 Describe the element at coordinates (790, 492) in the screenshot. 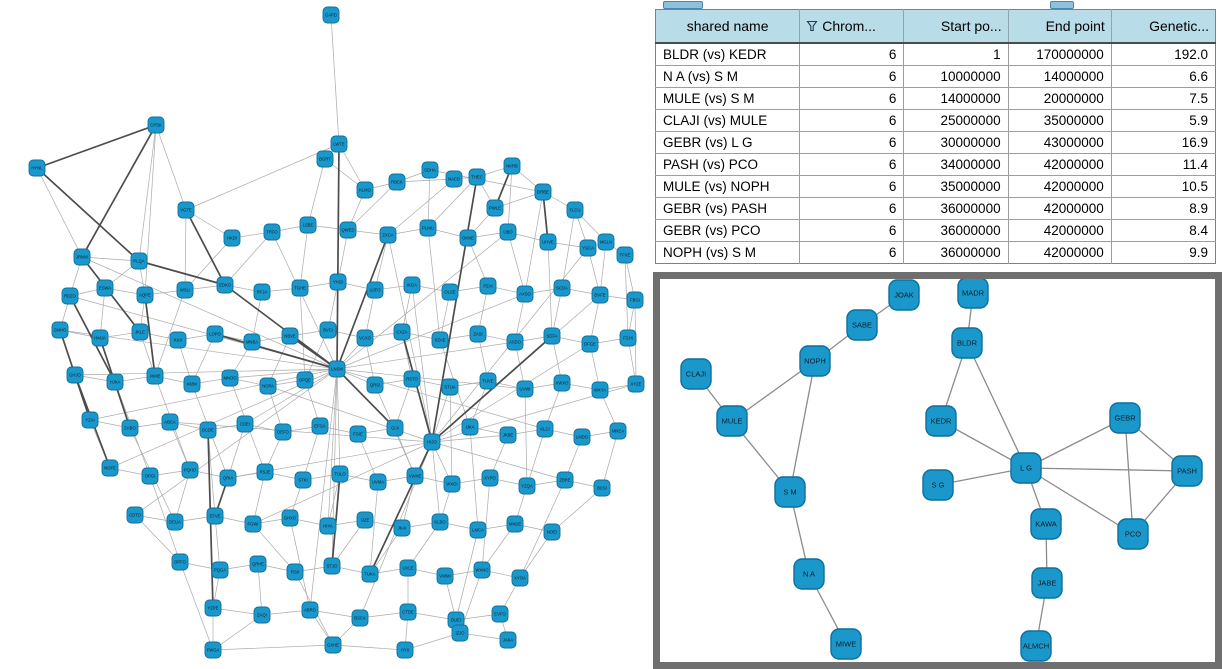

I see `network-node: S M` at that location.